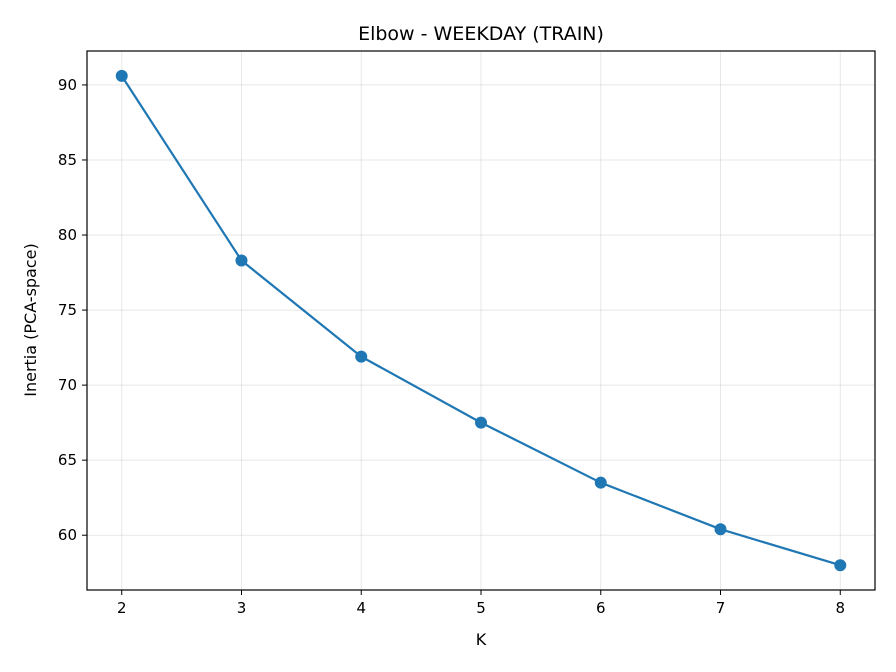 Image resolution: width=896 pixels, height=672 pixels. Describe the element at coordinates (242, 608) in the screenshot. I see `x-tick-label: 3` at that location.